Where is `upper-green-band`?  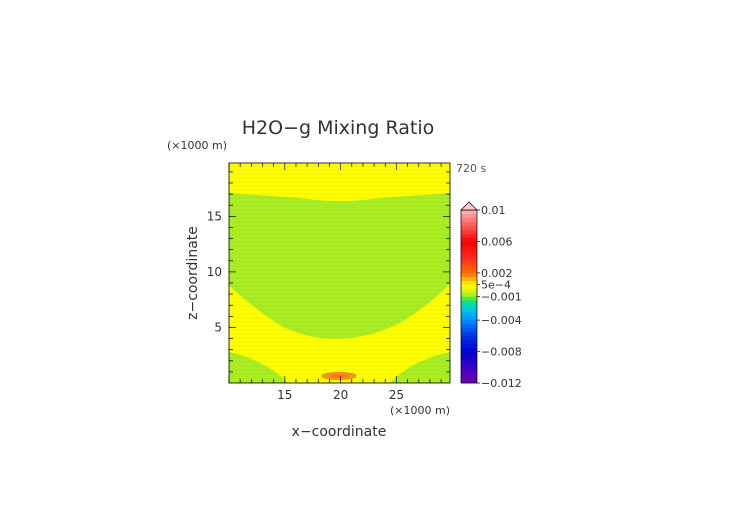
upper-green-band is located at coordinates (339, 266).